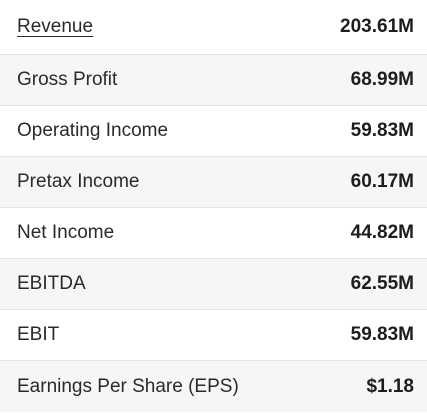 The height and width of the screenshot is (413, 427). What do you see at coordinates (51, 283) in the screenshot?
I see `ebitda-label: EBITDA` at bounding box center [51, 283].